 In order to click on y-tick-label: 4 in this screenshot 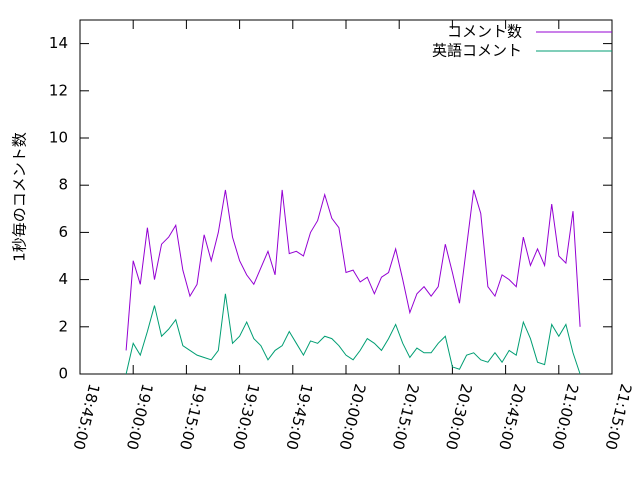, I will do `click(63, 279)`.